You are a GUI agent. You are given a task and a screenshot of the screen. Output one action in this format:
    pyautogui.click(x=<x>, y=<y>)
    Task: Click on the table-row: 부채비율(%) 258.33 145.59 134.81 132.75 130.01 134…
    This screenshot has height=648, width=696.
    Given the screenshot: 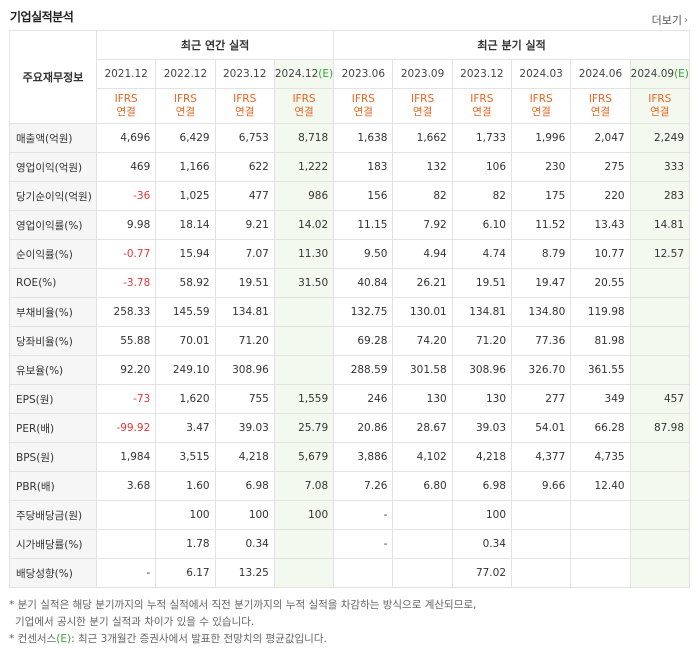 What is the action you would take?
    pyautogui.click(x=349, y=312)
    